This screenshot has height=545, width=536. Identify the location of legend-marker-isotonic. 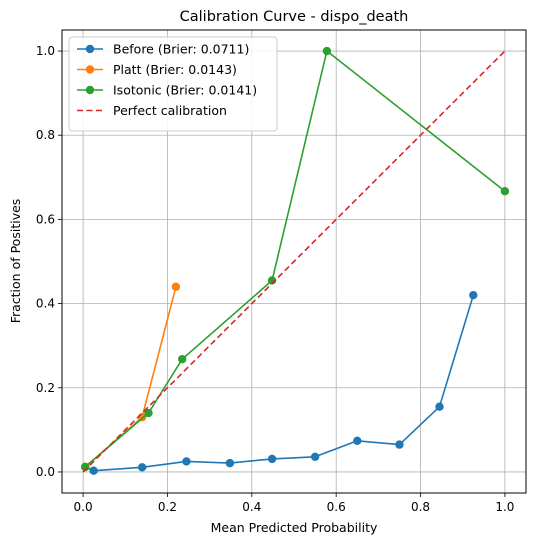
(90, 90).